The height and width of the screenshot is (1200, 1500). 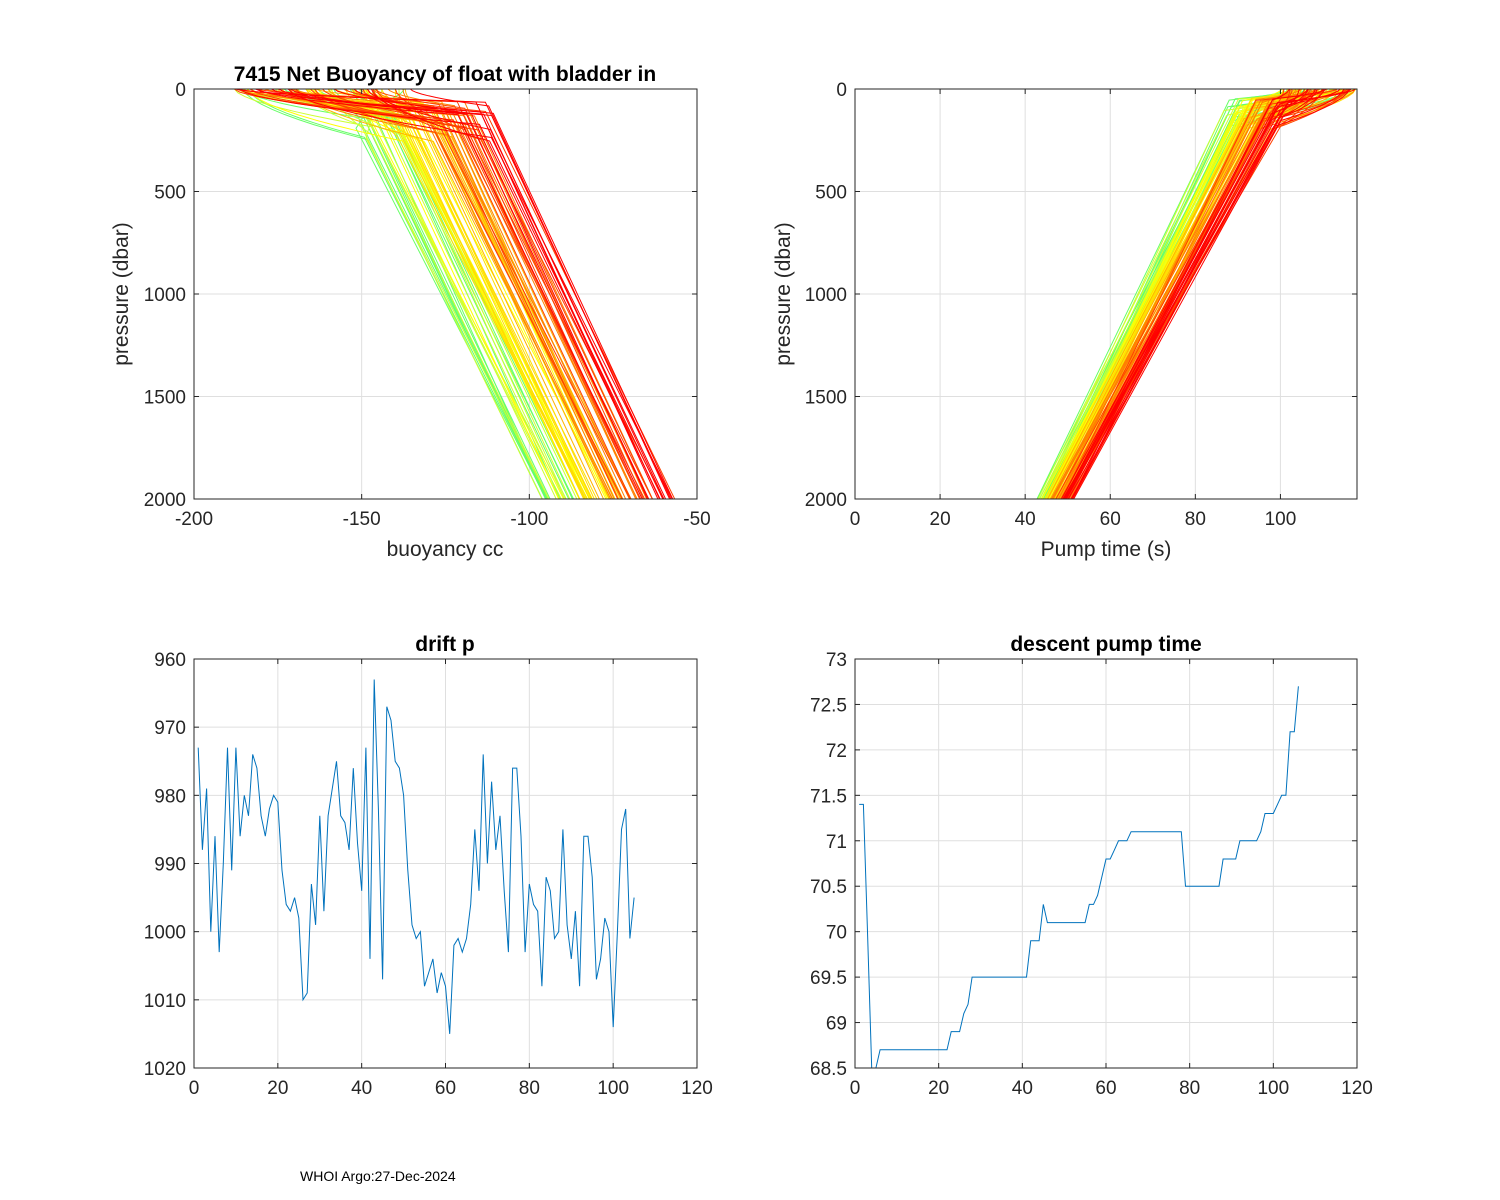 What do you see at coordinates (1022, 1088) in the screenshot?
I see `descent_pump-xtick-label: 40` at bounding box center [1022, 1088].